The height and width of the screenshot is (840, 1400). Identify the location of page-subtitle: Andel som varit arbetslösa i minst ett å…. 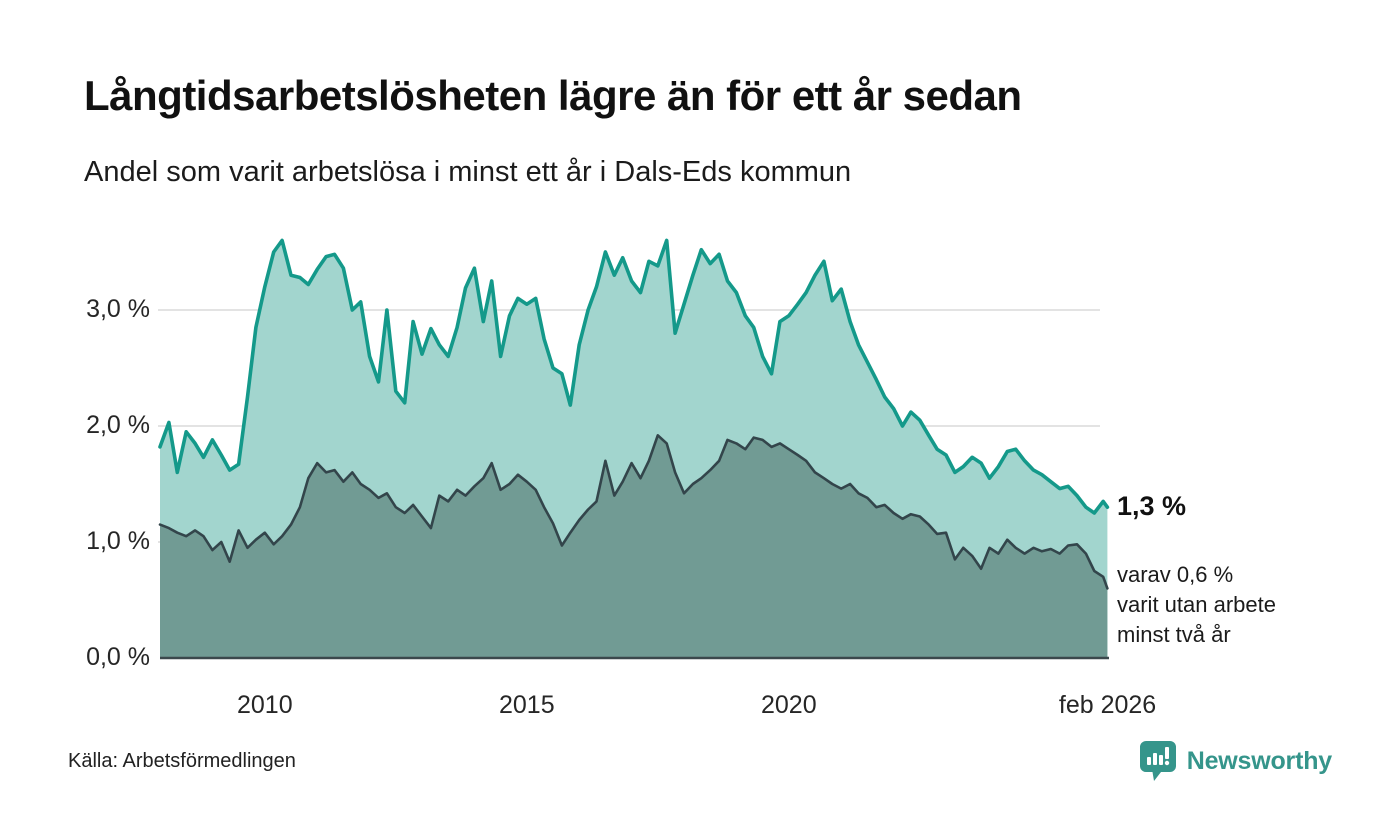
(468, 172).